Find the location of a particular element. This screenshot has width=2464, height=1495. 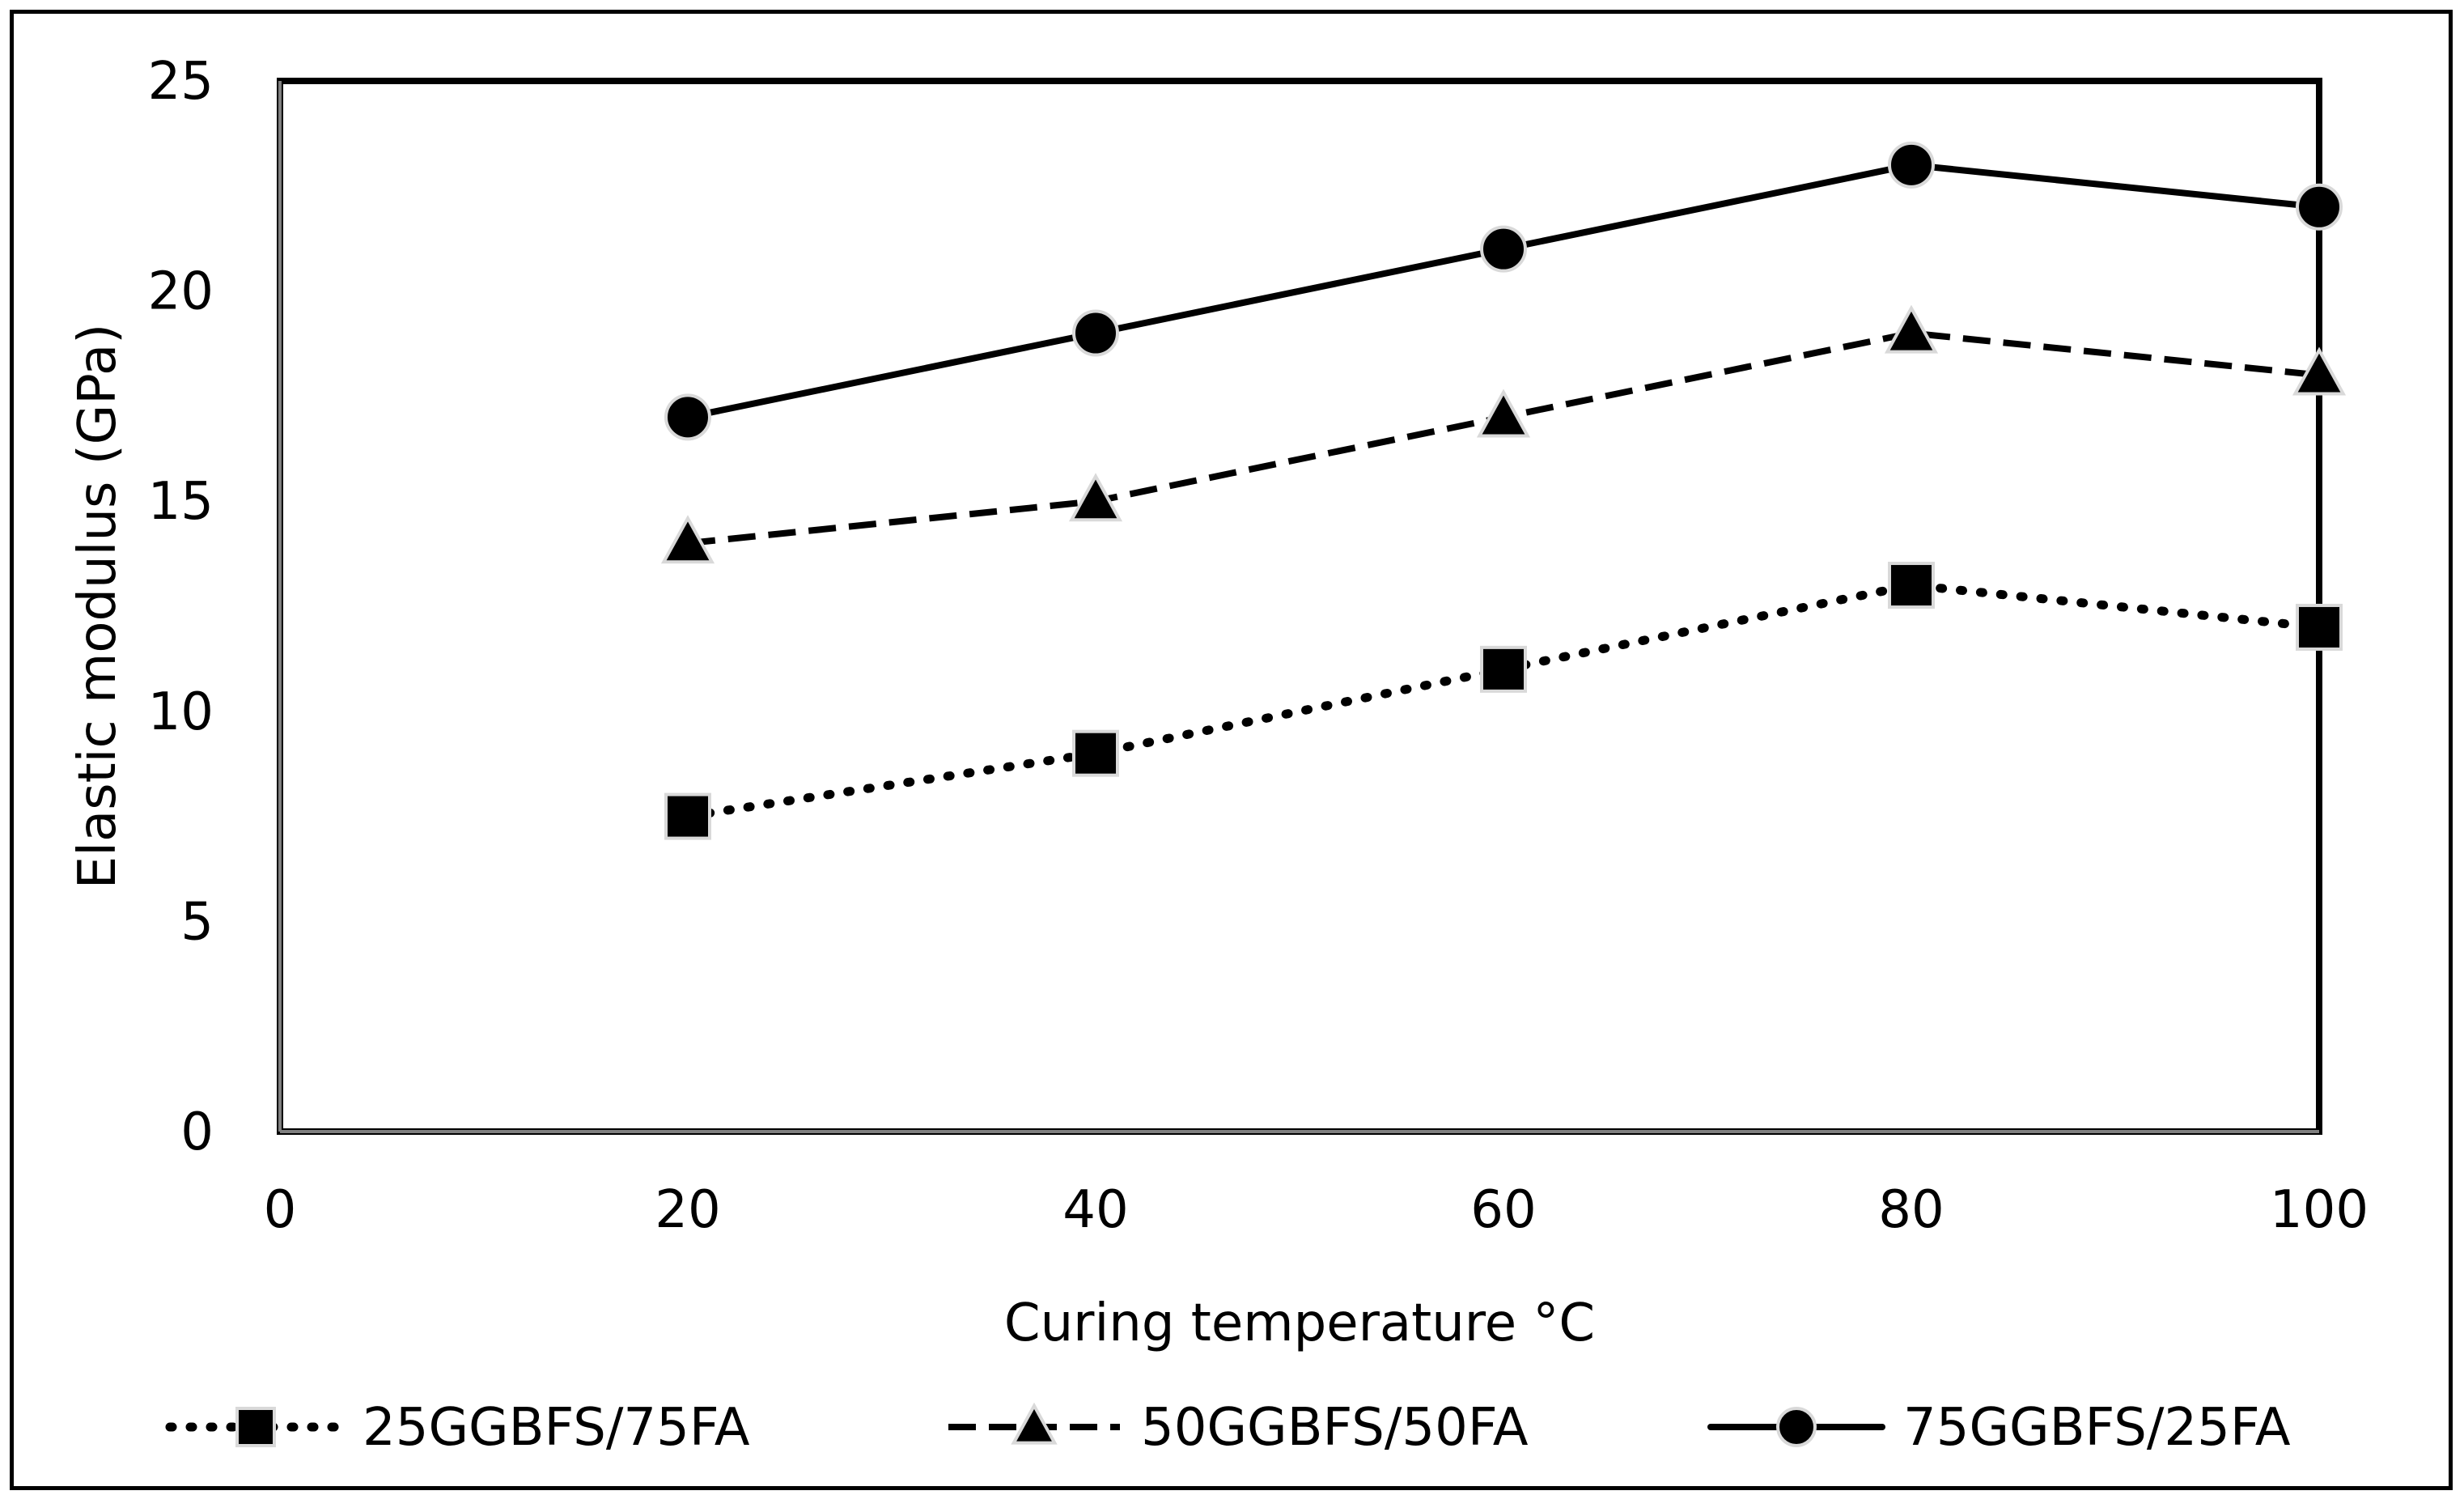

legend-label: 75GGBFS/25FA is located at coordinates (2097, 1428).